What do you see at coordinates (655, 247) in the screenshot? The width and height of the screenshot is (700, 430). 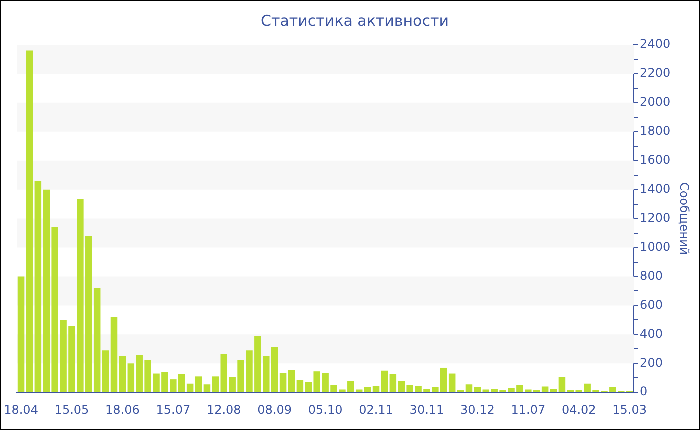 I see `y-tick-label: 1000` at bounding box center [655, 247].